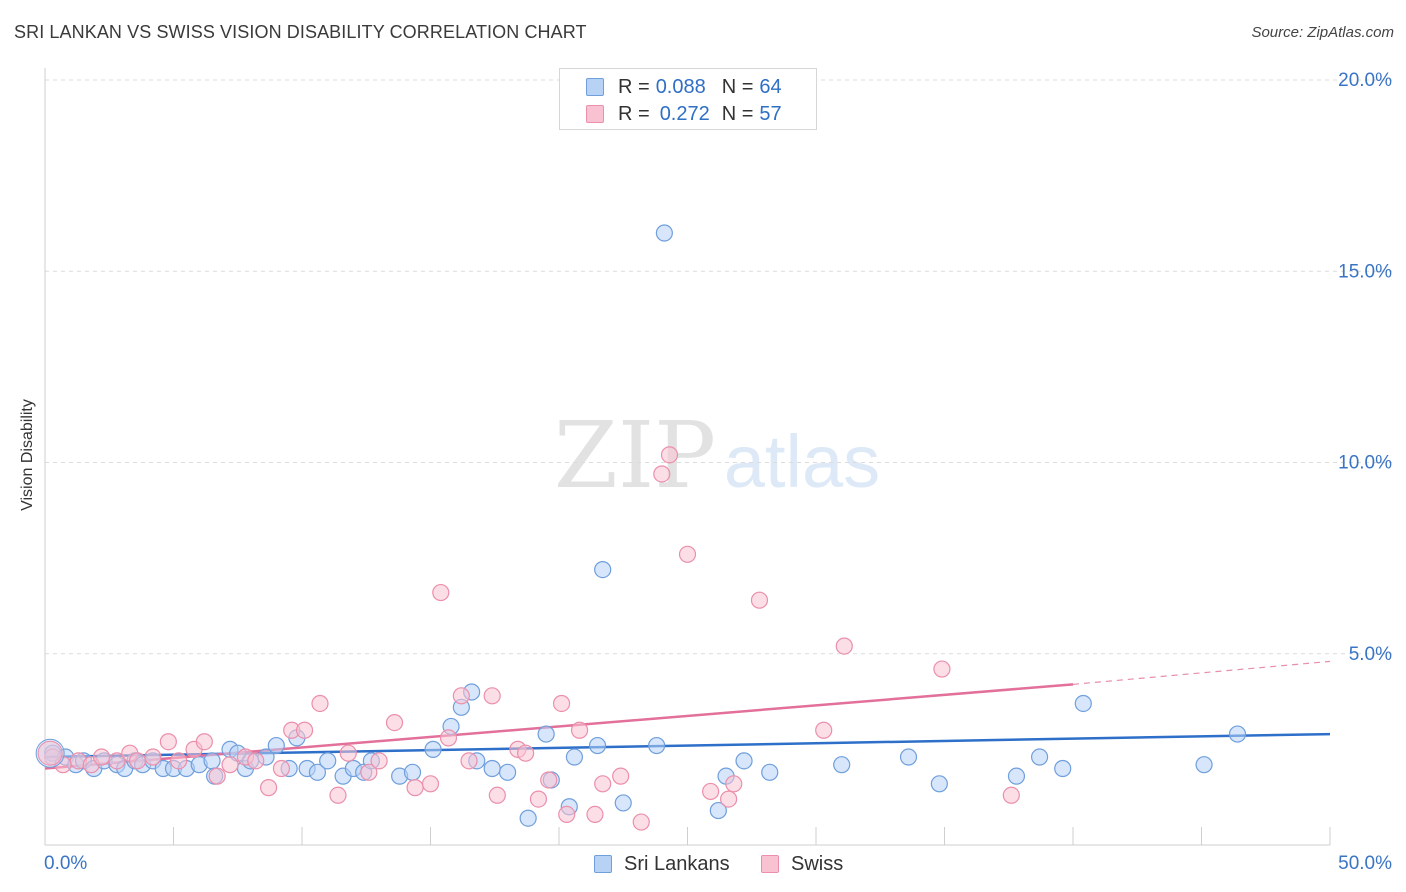 The width and height of the screenshot is (1406, 892). I want to click on swiss-legend-label: Swiss, so click(817, 863).